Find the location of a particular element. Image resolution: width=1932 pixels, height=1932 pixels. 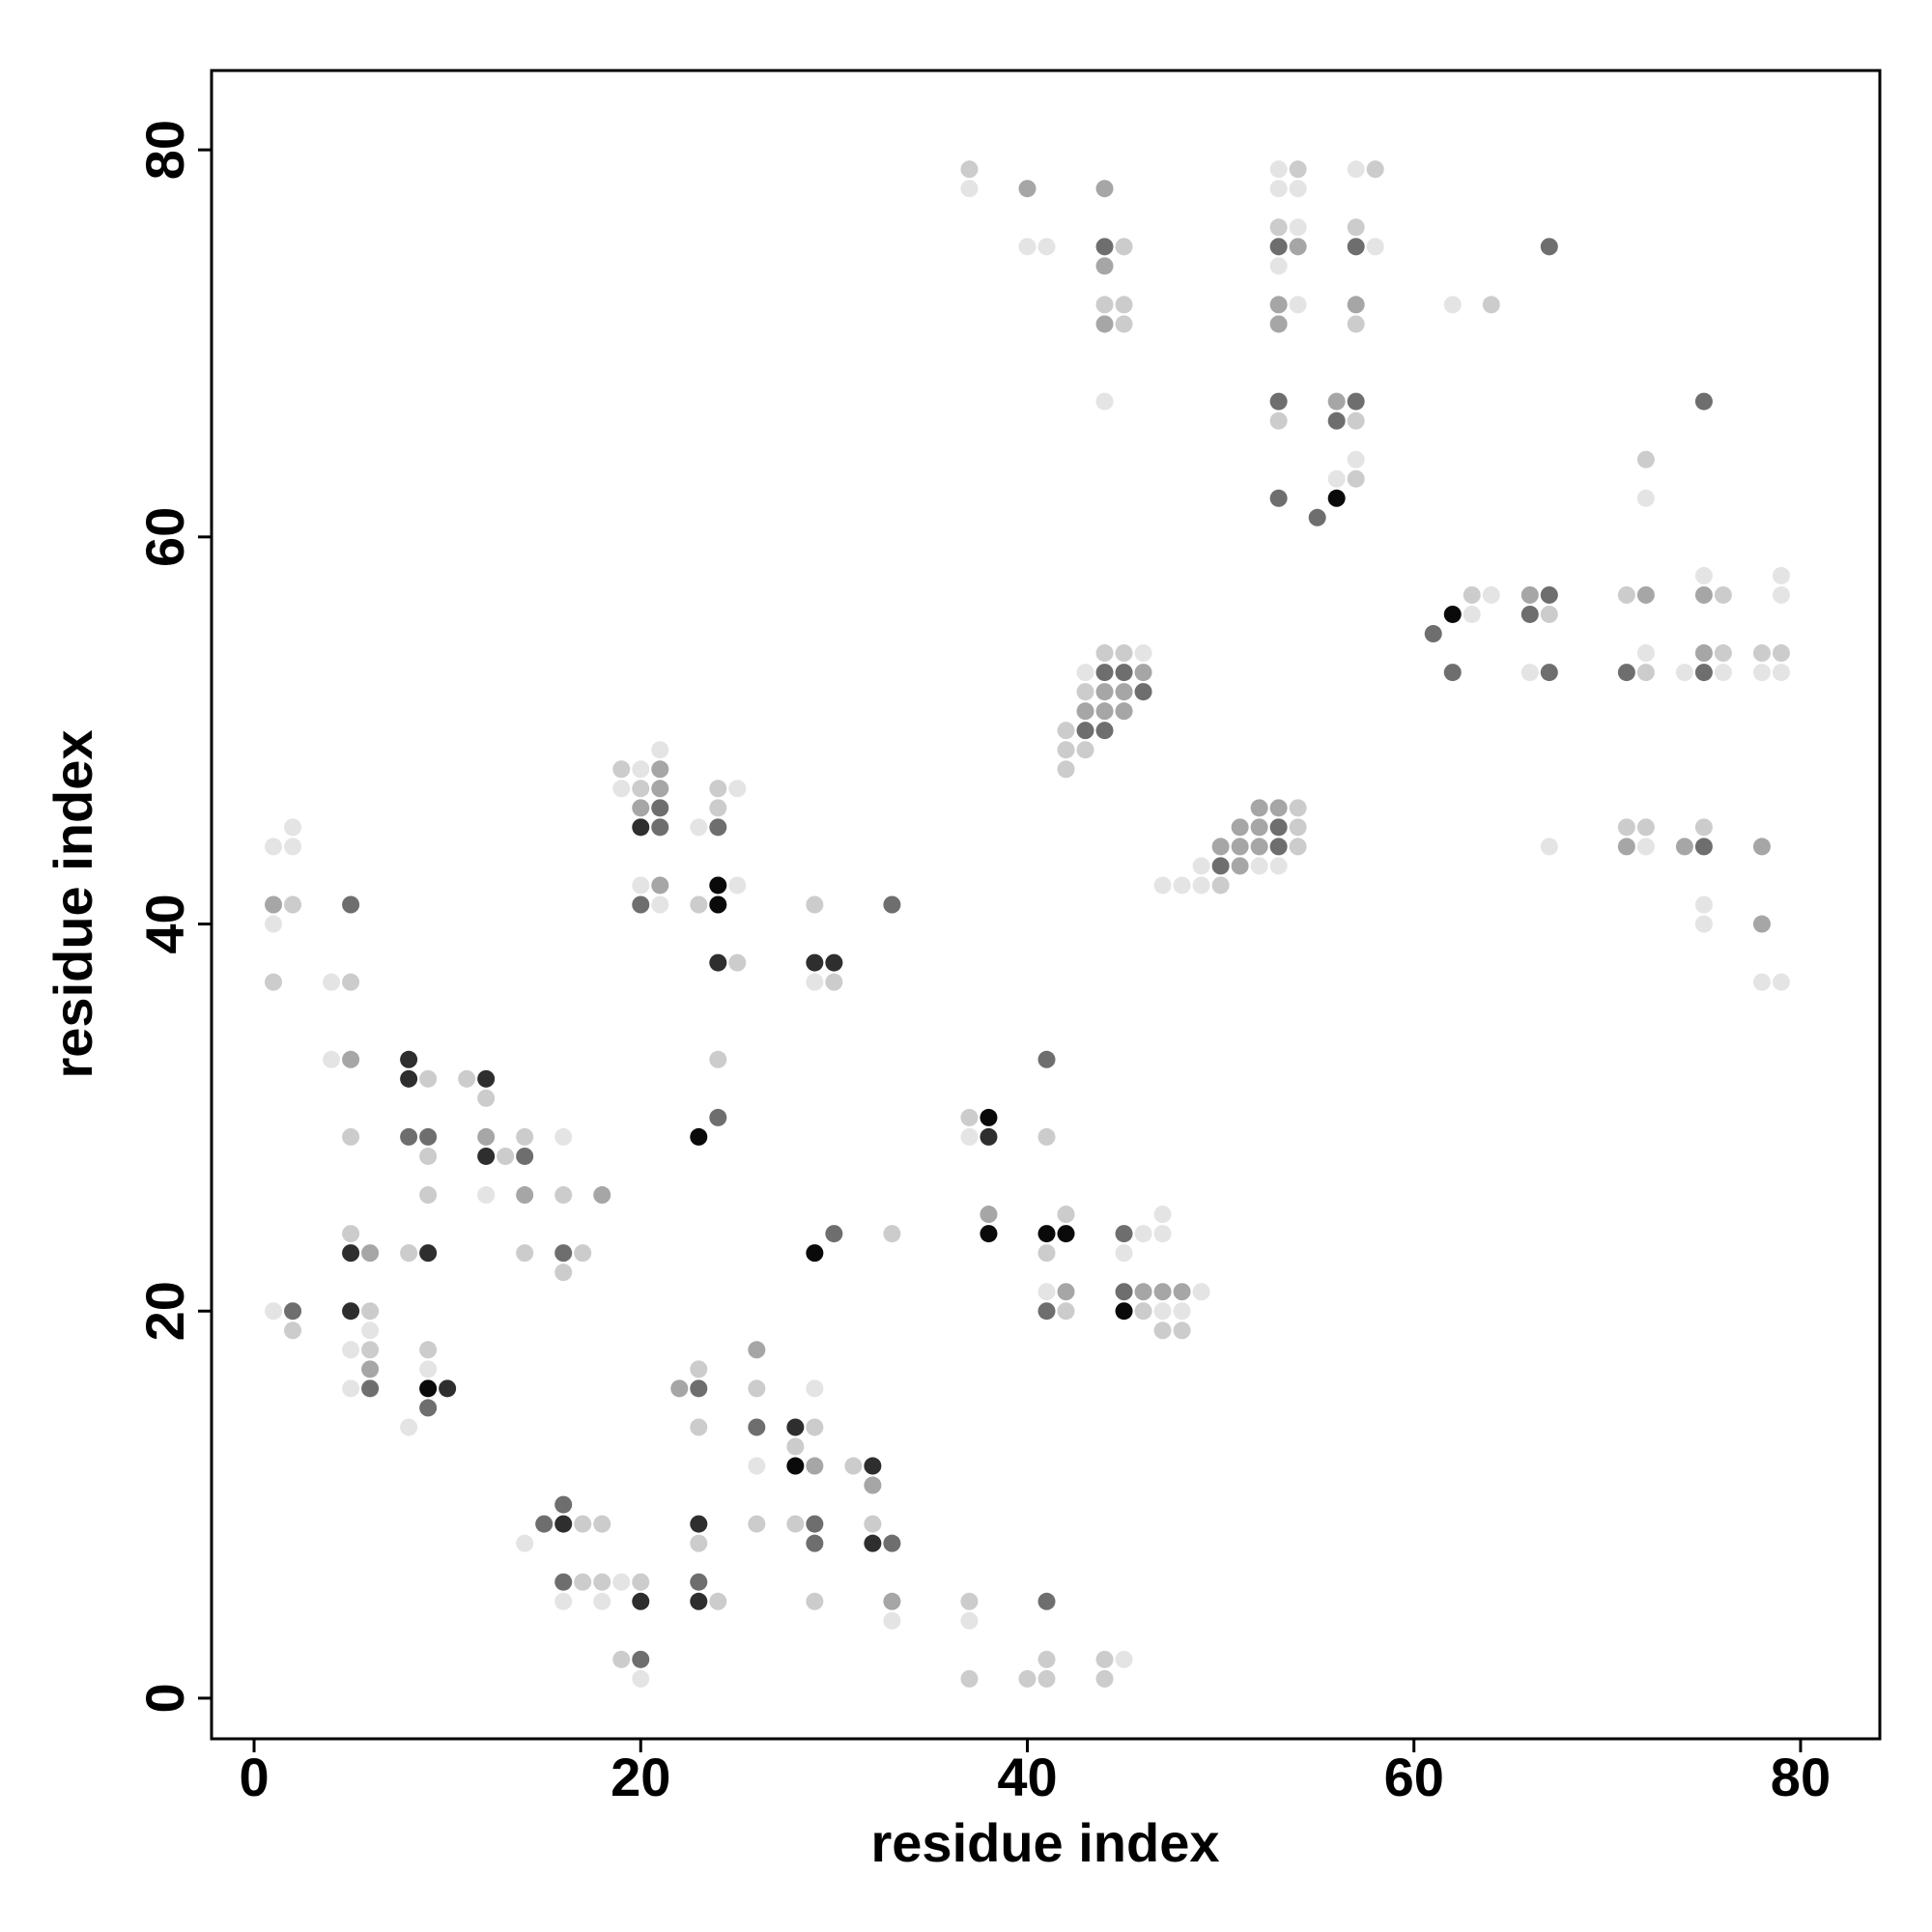

x-axis-title: residue index is located at coordinates (1044, 1842).